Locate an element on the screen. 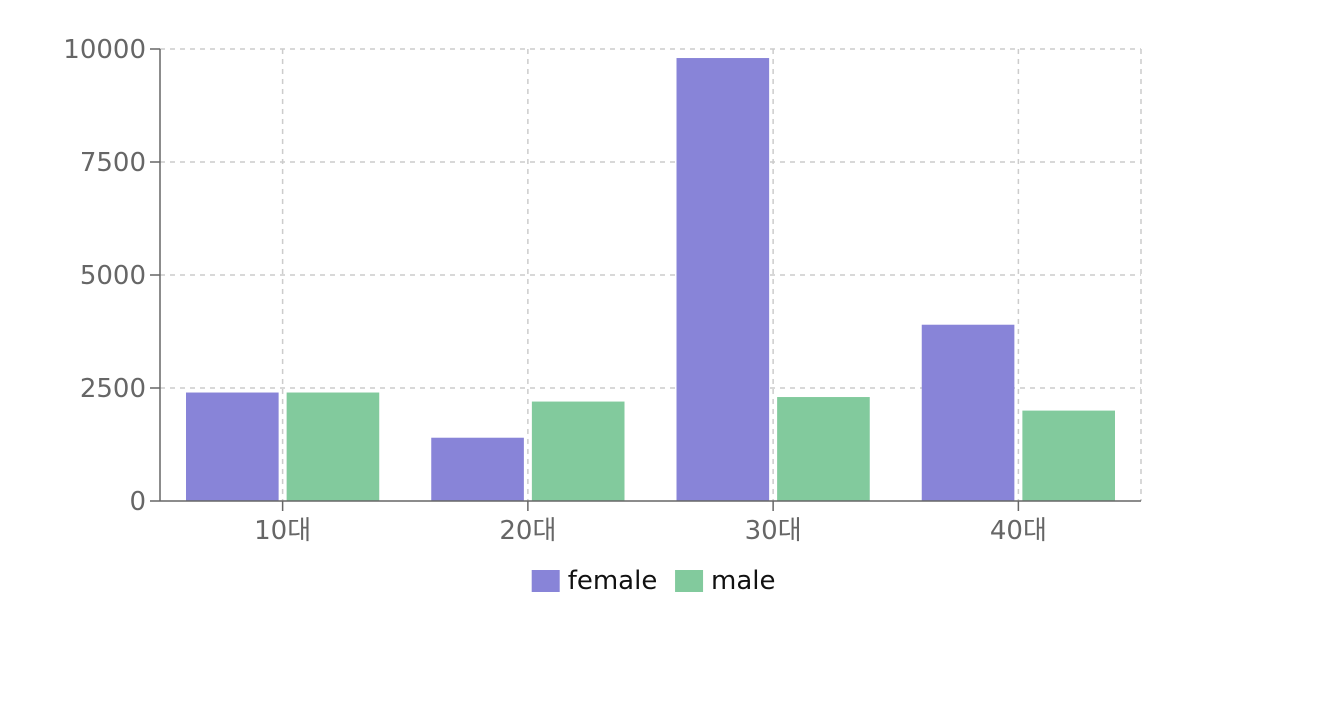 The image size is (1320, 722). y-tick-label: 10000 is located at coordinates (104, 50).